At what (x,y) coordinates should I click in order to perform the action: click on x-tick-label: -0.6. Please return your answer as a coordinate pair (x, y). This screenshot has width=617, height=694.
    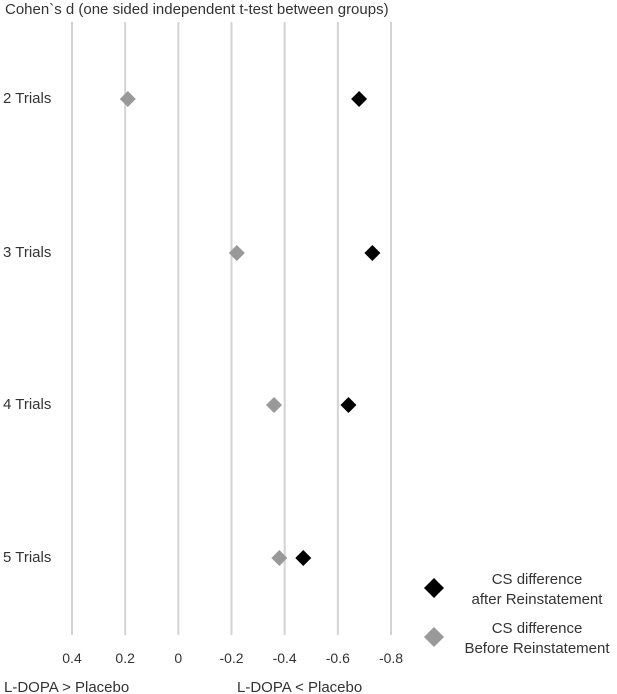
    Looking at the image, I should click on (338, 658).